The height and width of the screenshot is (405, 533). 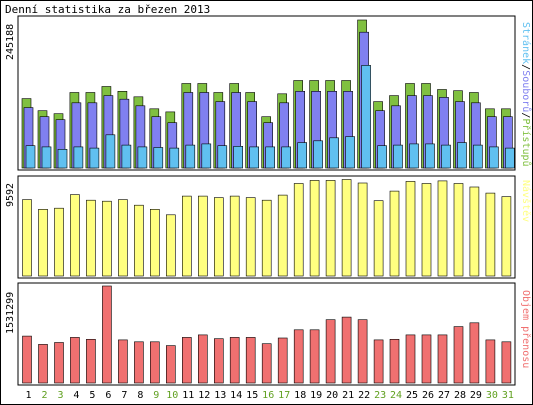 What do you see at coordinates (204, 395) in the screenshot?
I see `x-tick-label-day-12: 12` at bounding box center [204, 395].